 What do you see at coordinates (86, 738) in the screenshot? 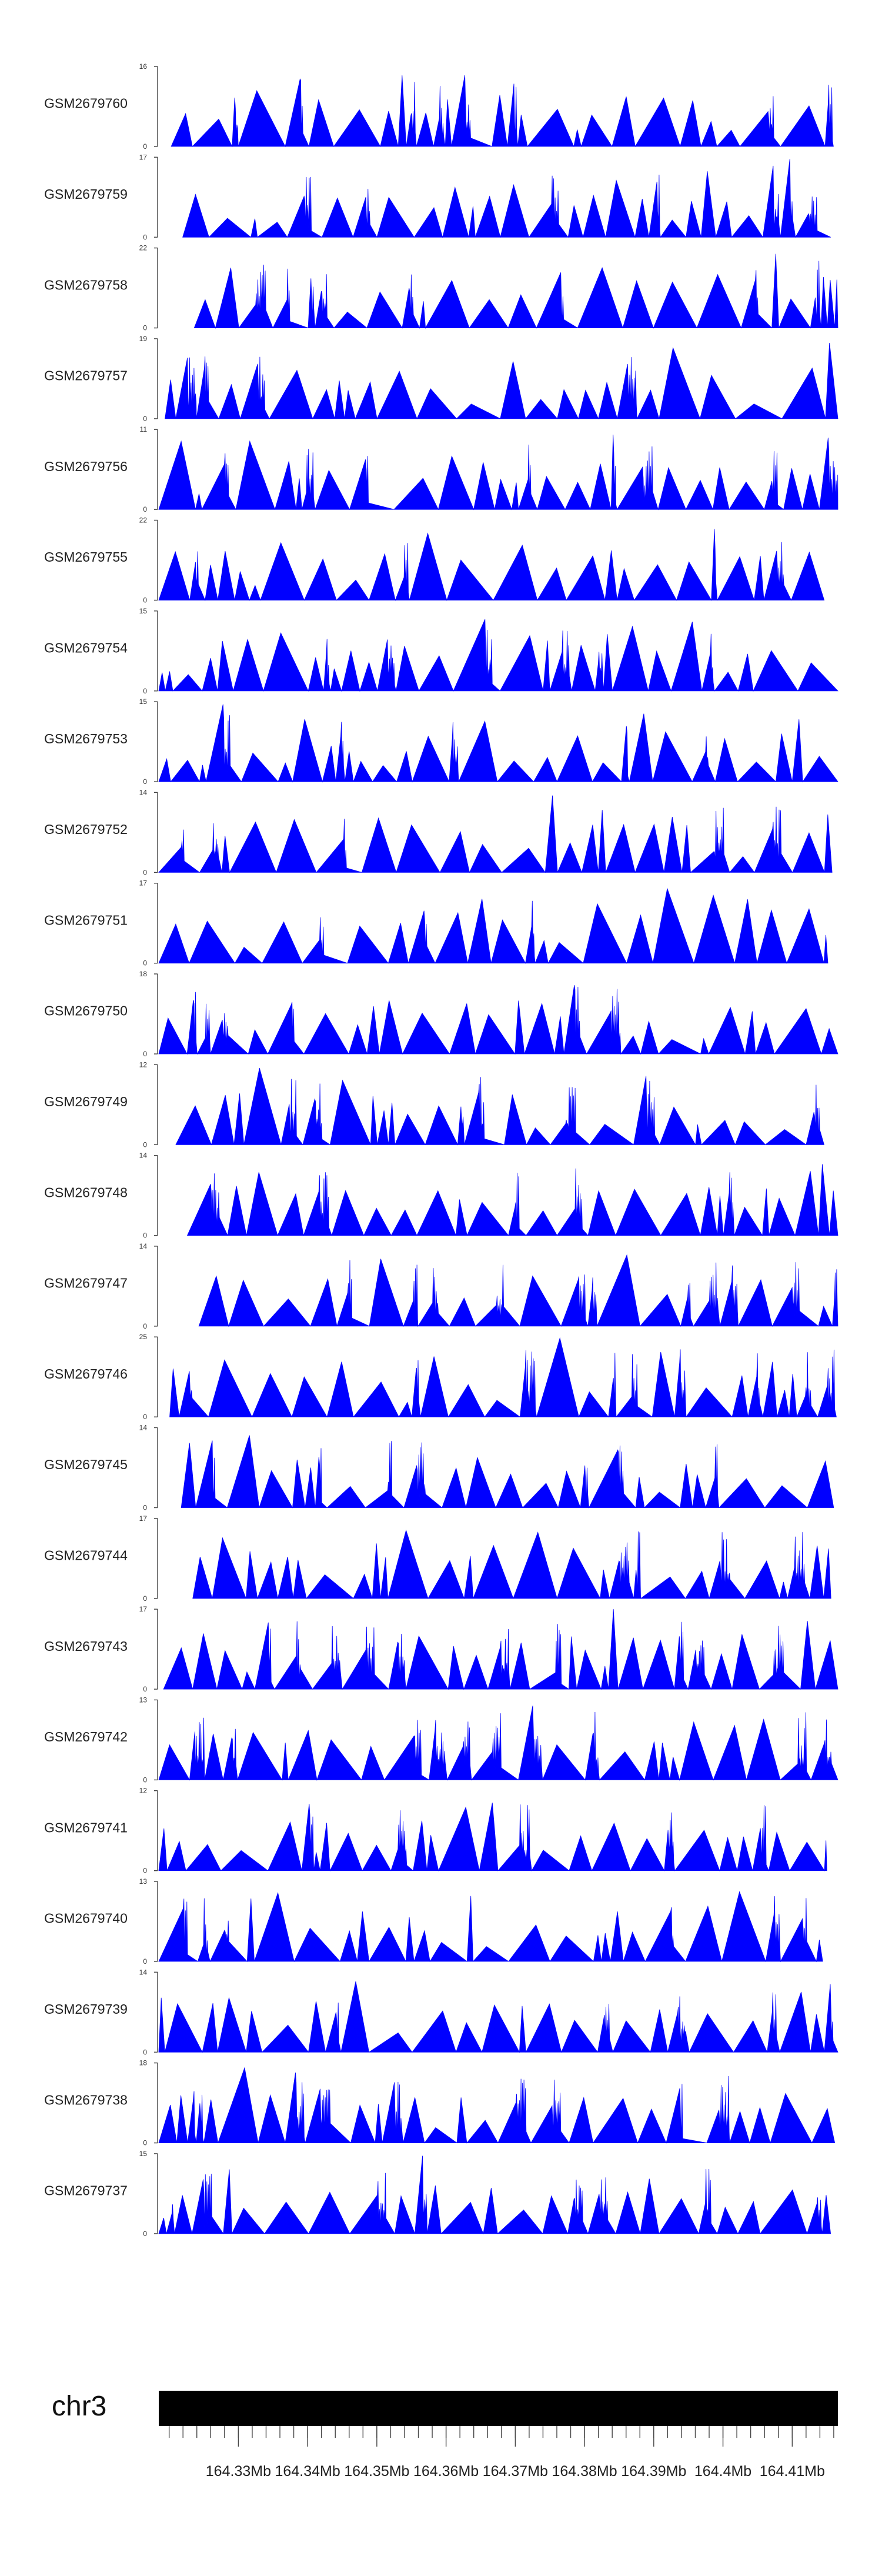
I see `track-label: GSM2679753` at bounding box center [86, 738].